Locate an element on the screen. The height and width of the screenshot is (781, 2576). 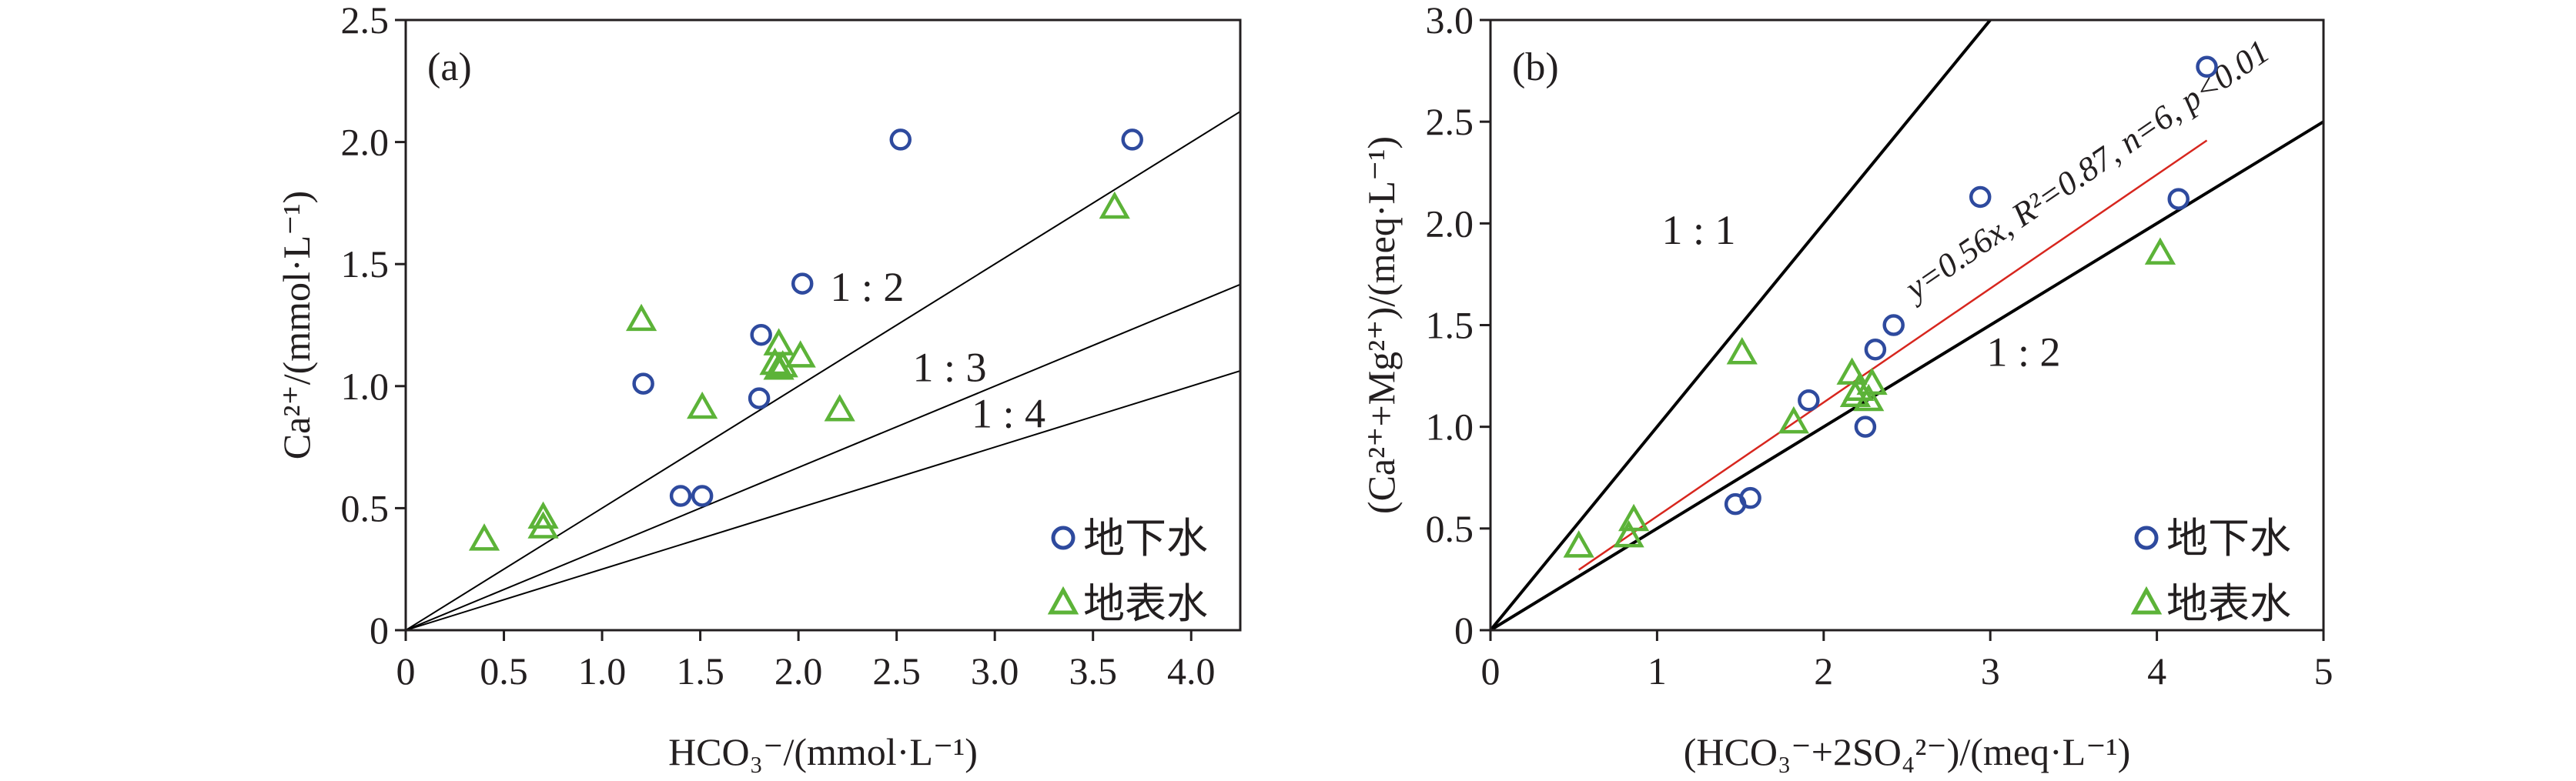
x-tick-label: 2 is located at coordinates (1824, 671).